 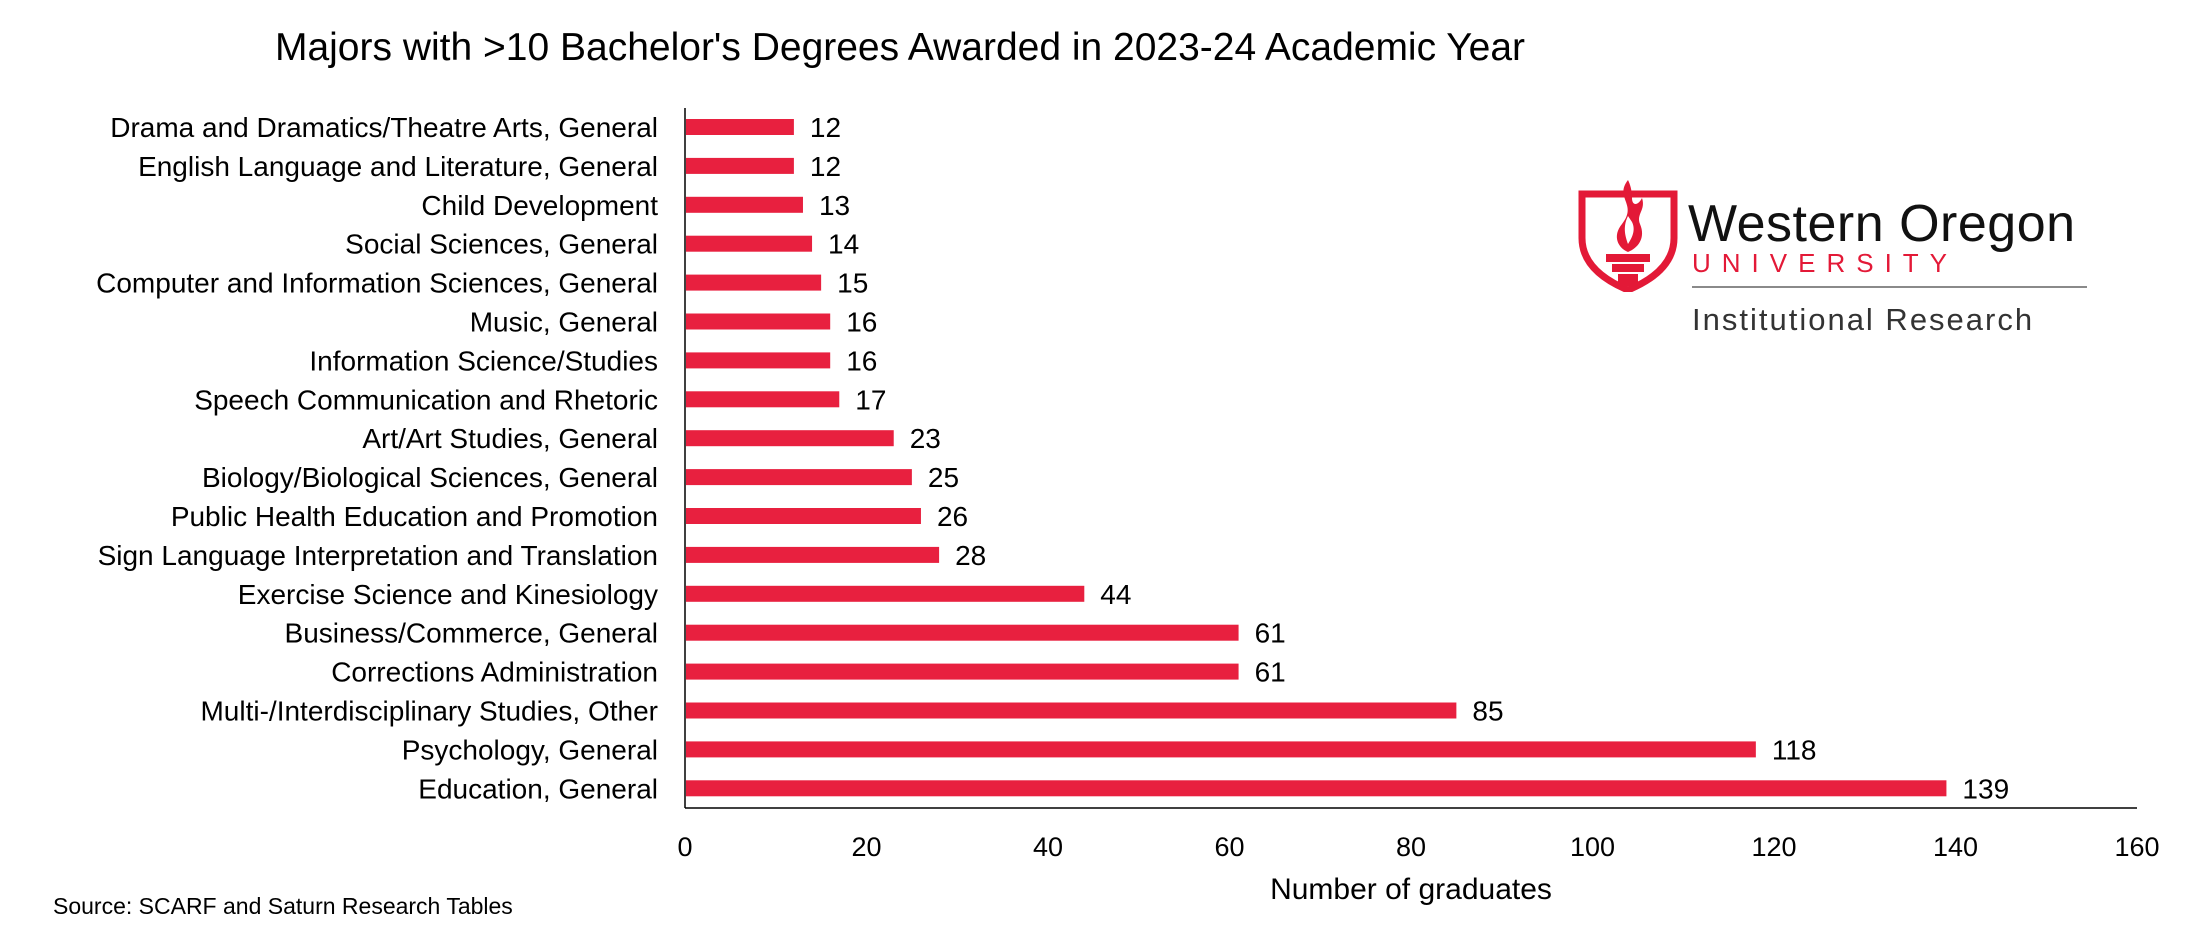 What do you see at coordinates (1794, 749) in the screenshot?
I see `value-label: 118` at bounding box center [1794, 749].